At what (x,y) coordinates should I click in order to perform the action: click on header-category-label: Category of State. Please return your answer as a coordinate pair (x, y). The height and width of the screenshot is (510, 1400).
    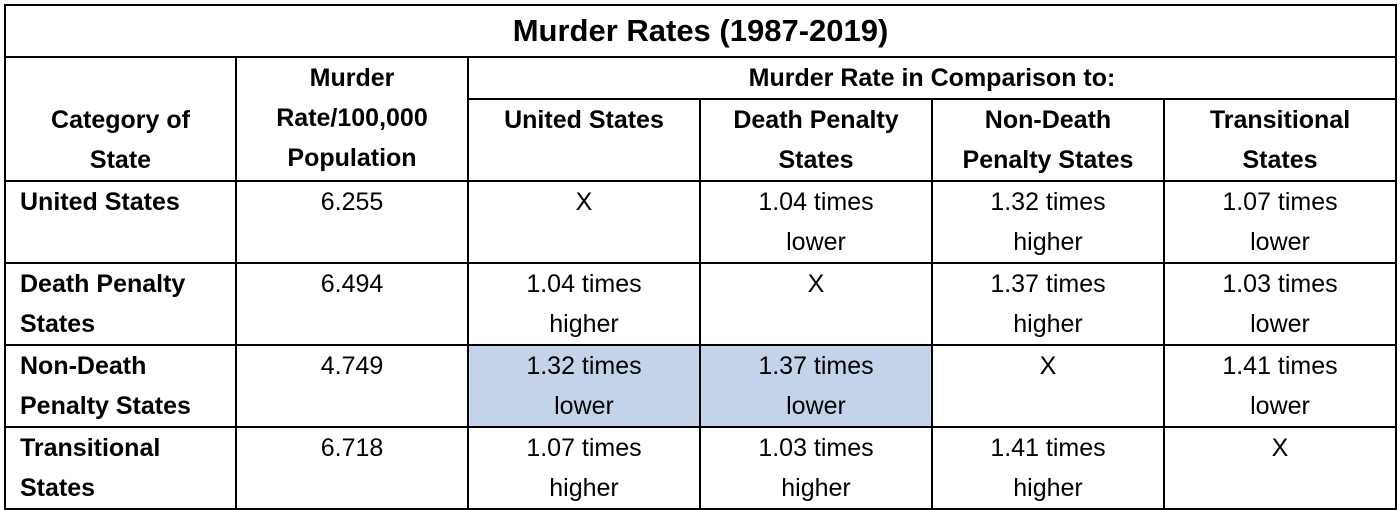
    Looking at the image, I should click on (120, 140).